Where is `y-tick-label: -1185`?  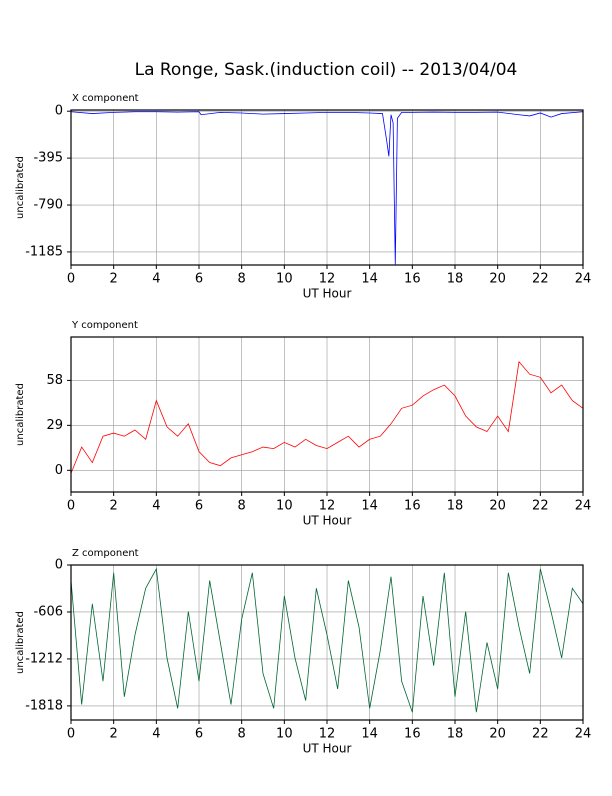
y-tick-label: -1185 is located at coordinates (44, 251).